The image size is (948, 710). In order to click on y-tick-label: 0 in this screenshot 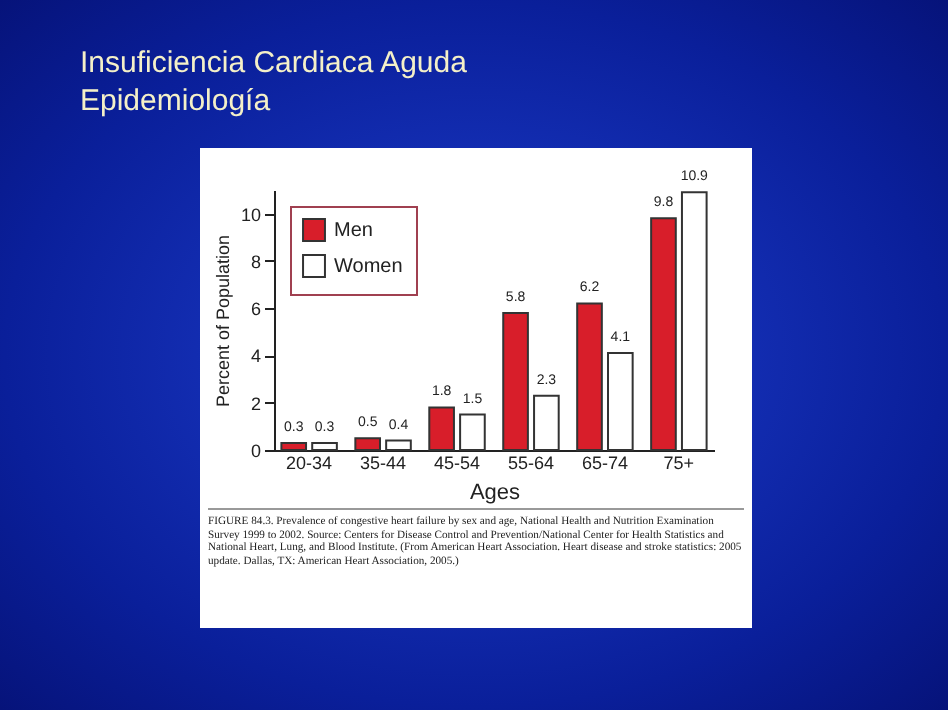, I will do `click(255, 451)`.